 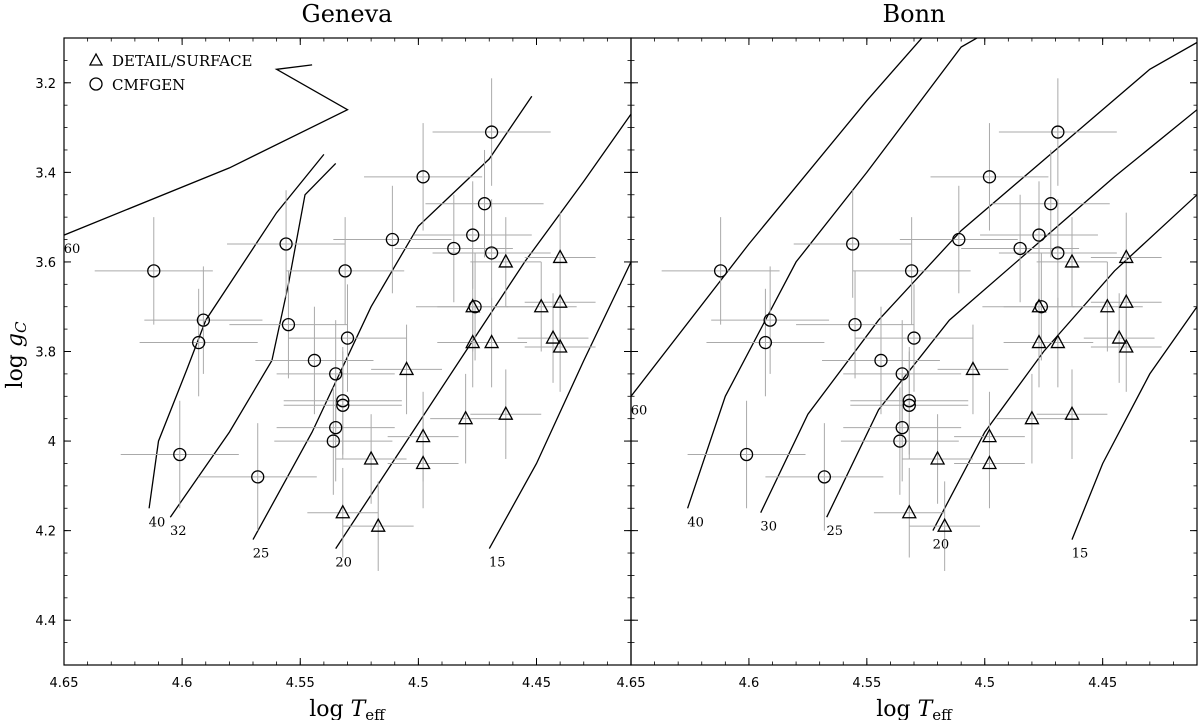 What do you see at coordinates (45, 173) in the screenshot?
I see `y-tick-label: 3.4` at bounding box center [45, 173].